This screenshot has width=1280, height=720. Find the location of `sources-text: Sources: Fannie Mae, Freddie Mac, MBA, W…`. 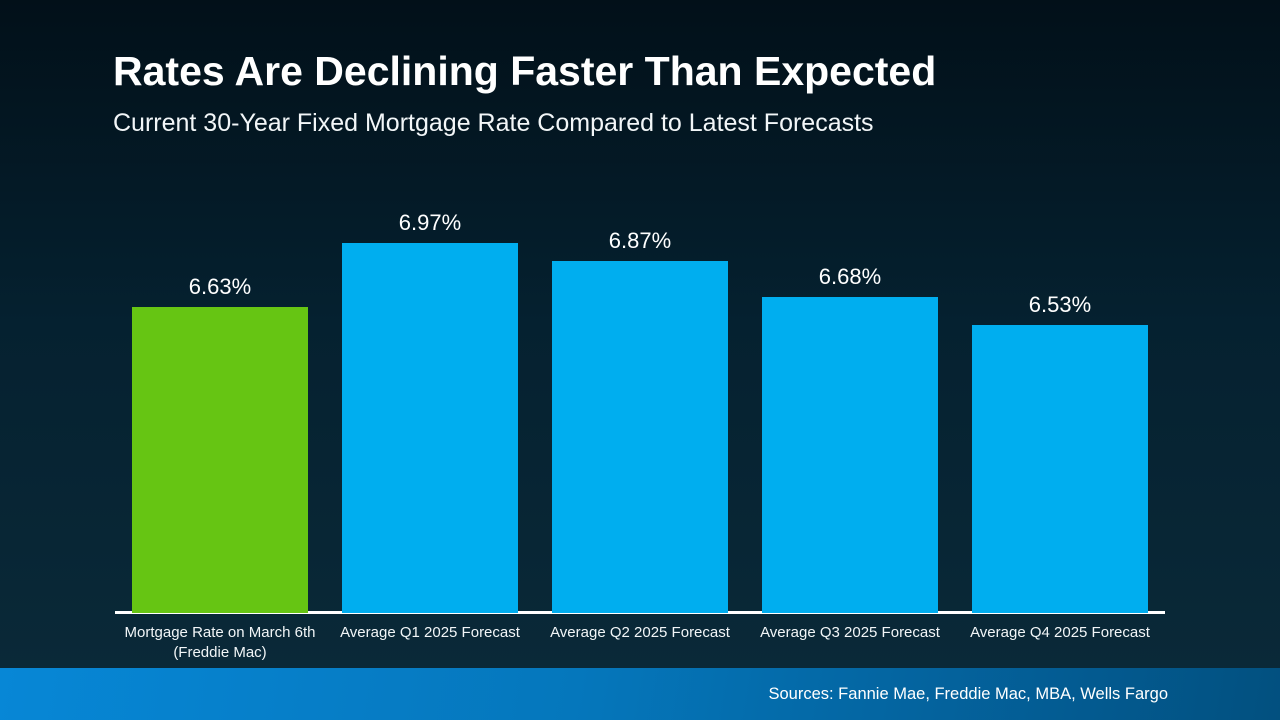

sources-text: Sources: Fannie Mae, Freddie Mac, MBA, W… is located at coordinates (968, 693).